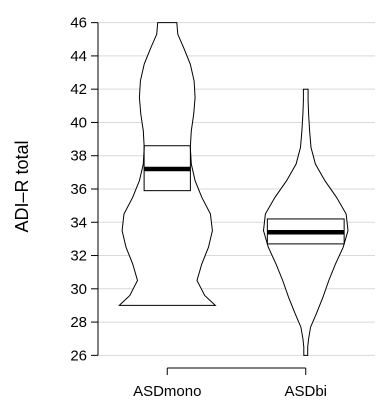  I want to click on y-tick-label-30: 30, so click(78, 289).